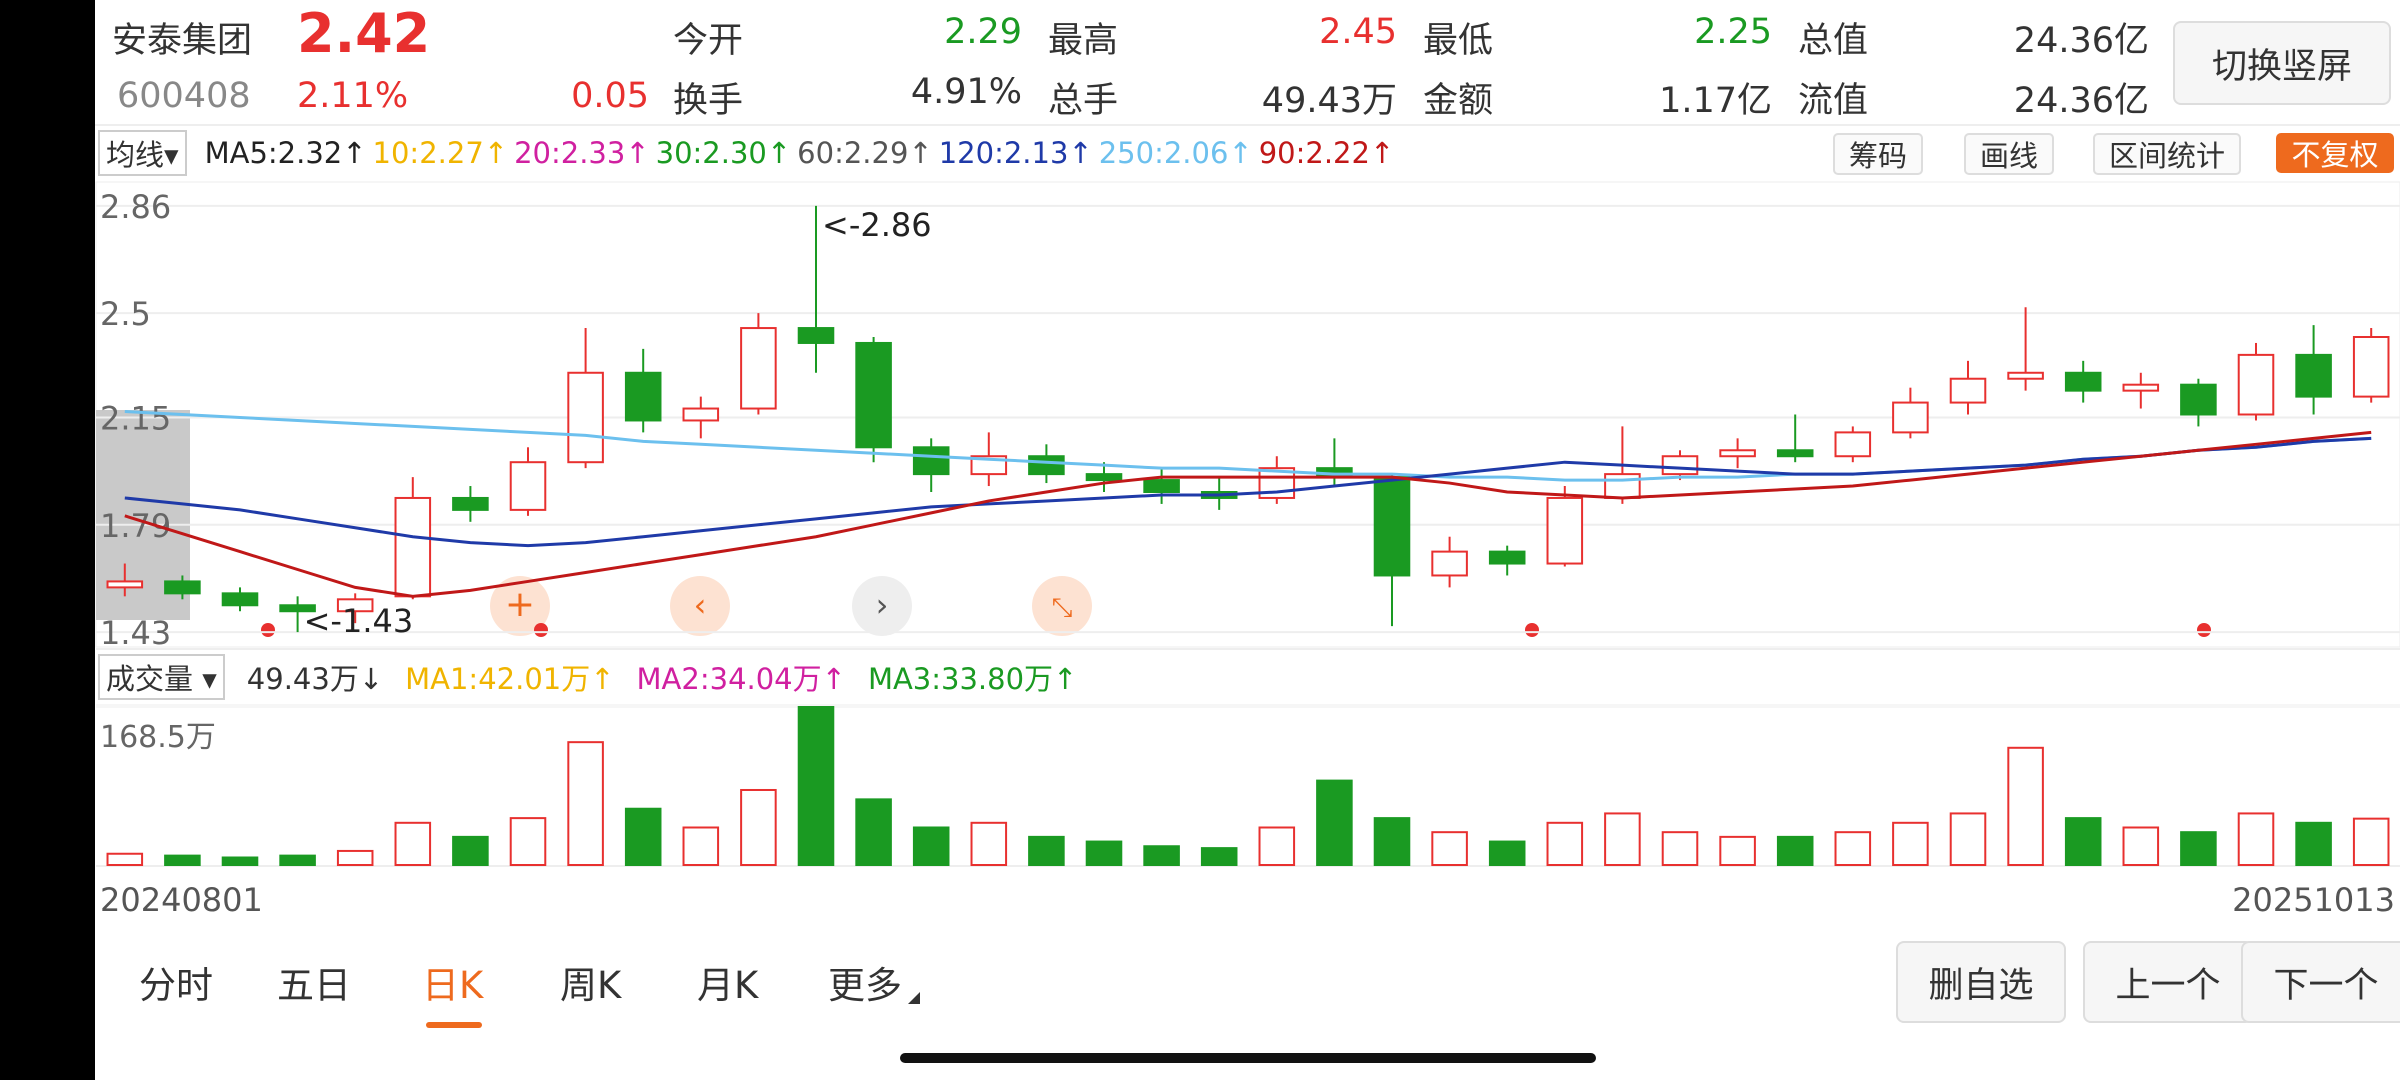  I want to click on next, so click(882, 606).